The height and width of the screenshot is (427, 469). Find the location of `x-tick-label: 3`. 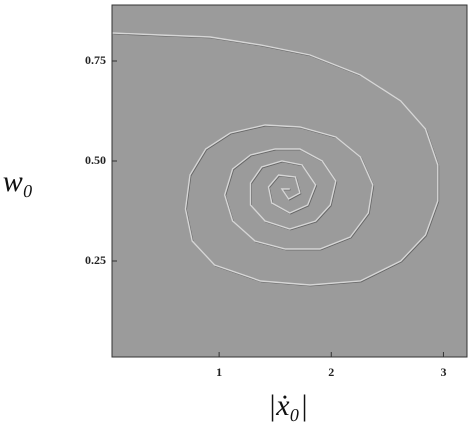

x-tick-label: 3 is located at coordinates (443, 372).